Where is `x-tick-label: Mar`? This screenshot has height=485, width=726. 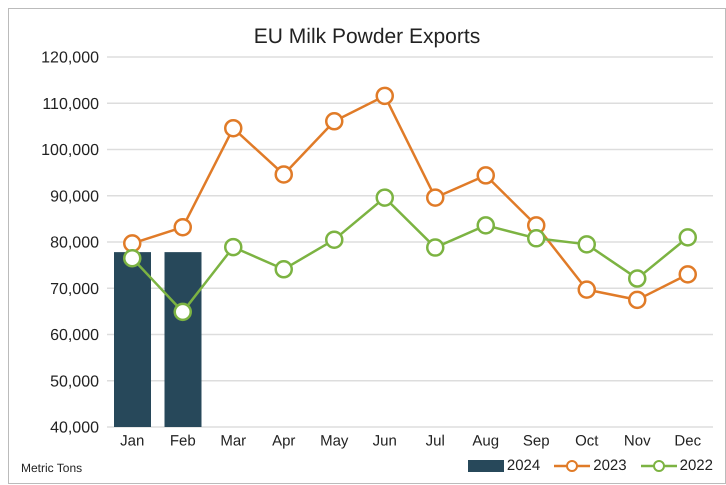
x-tick-label: Mar is located at coordinates (233, 441).